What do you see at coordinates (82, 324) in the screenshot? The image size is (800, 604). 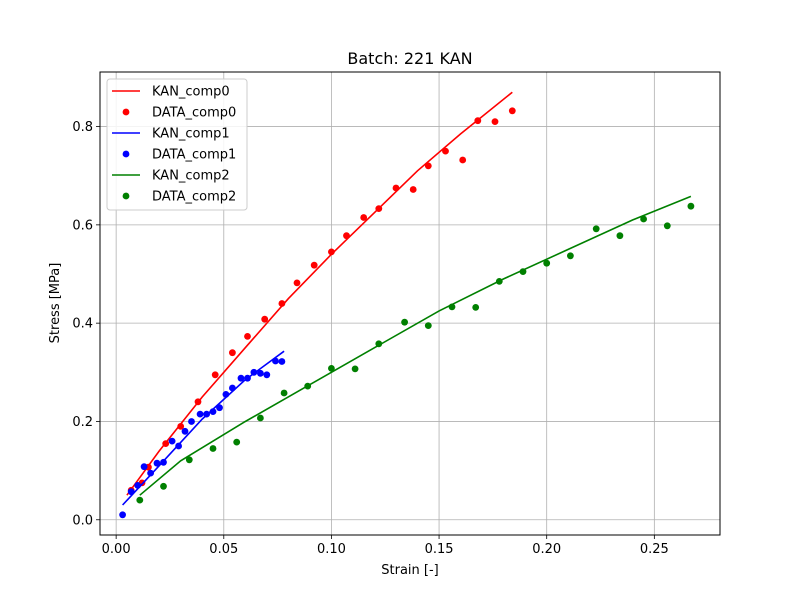 I see `y-tick-label: 0.4` at bounding box center [82, 324].